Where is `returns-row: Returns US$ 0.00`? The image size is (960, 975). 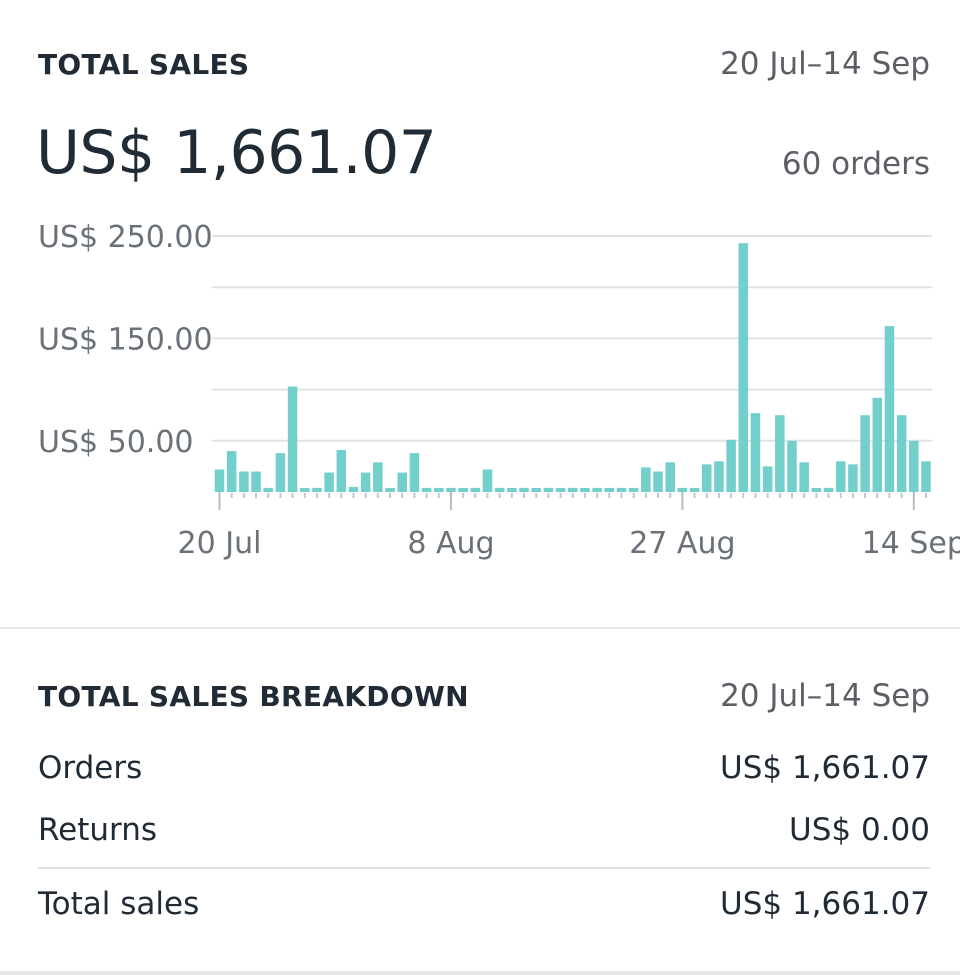
returns-row: Returns US$ 0.00 is located at coordinates (484, 830).